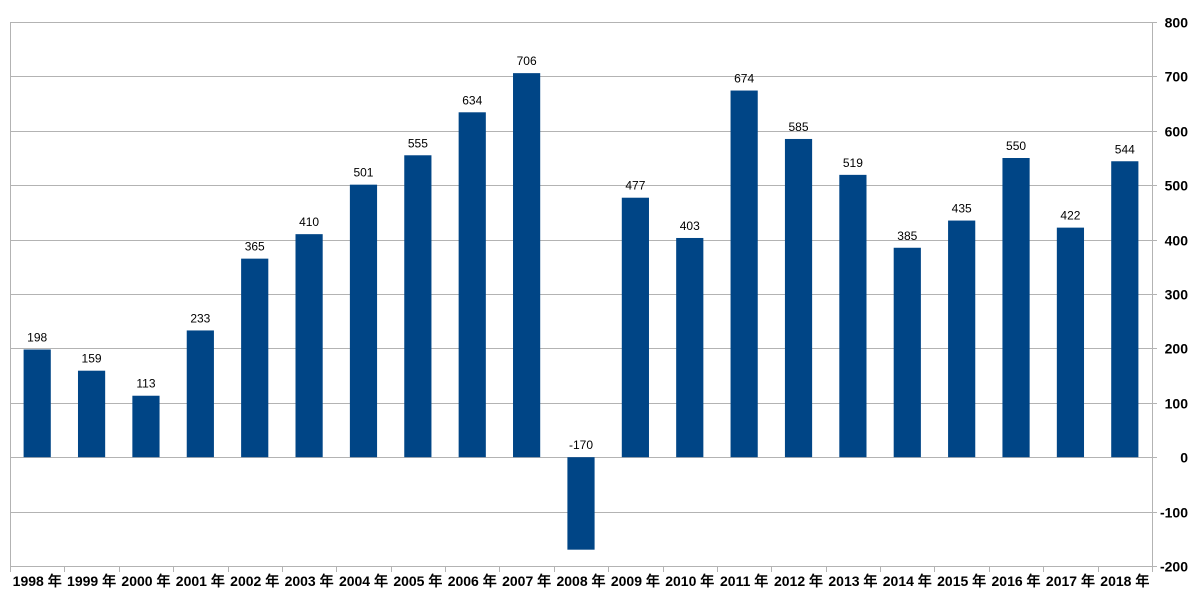  I want to click on data-label: 403, so click(690, 226).